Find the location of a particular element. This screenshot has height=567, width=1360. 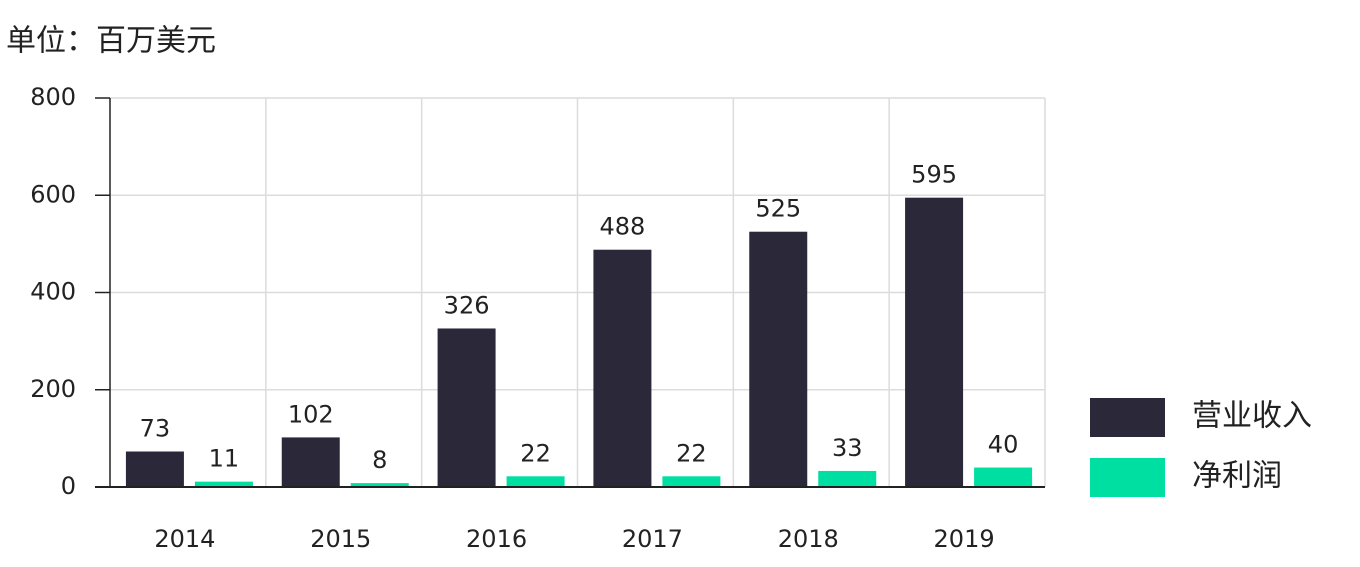

value-label: 525 is located at coordinates (778, 209).